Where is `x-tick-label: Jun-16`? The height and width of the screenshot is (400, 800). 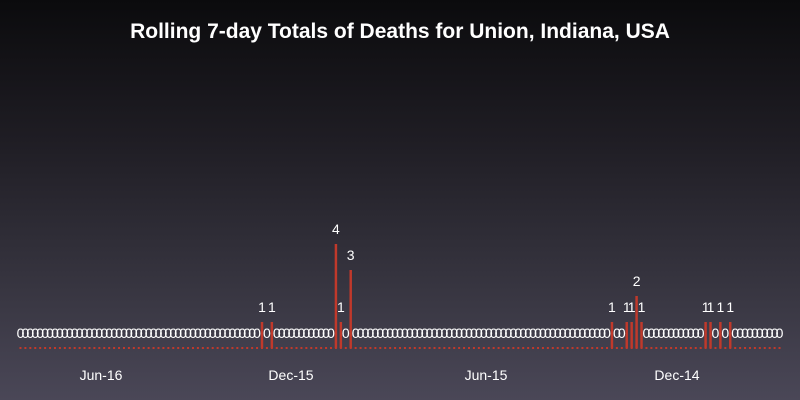
x-tick-label: Jun-16 is located at coordinates (101, 375).